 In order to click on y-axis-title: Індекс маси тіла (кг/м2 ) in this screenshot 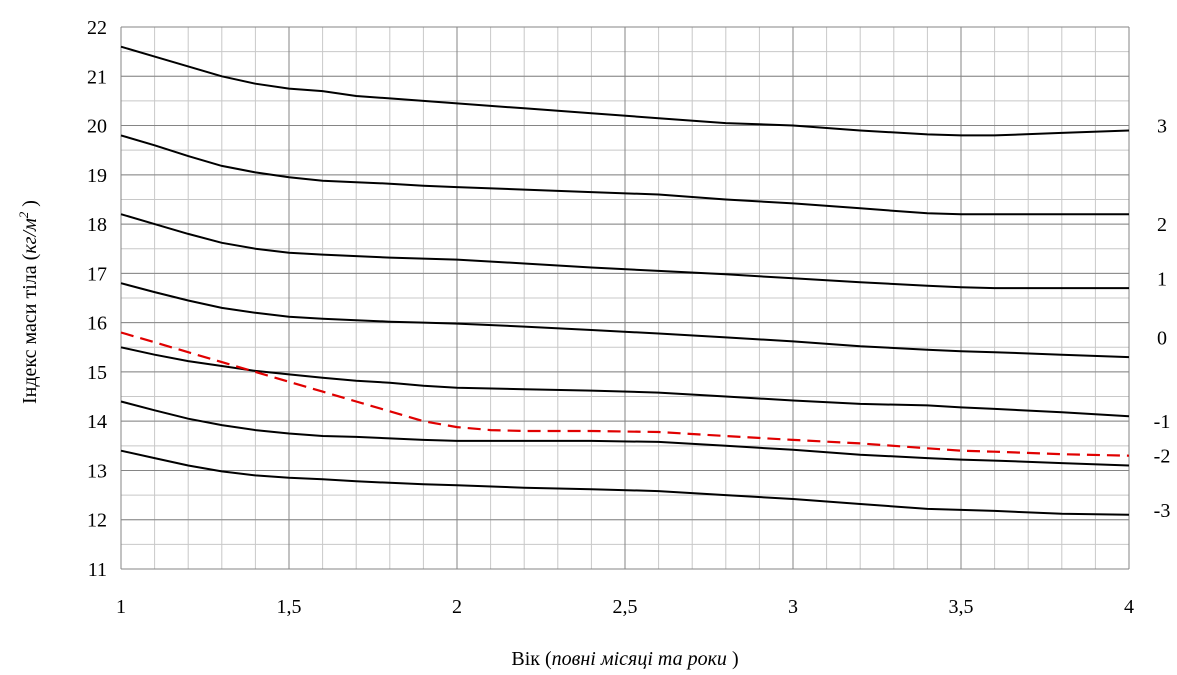, I will do `click(28, 302)`.